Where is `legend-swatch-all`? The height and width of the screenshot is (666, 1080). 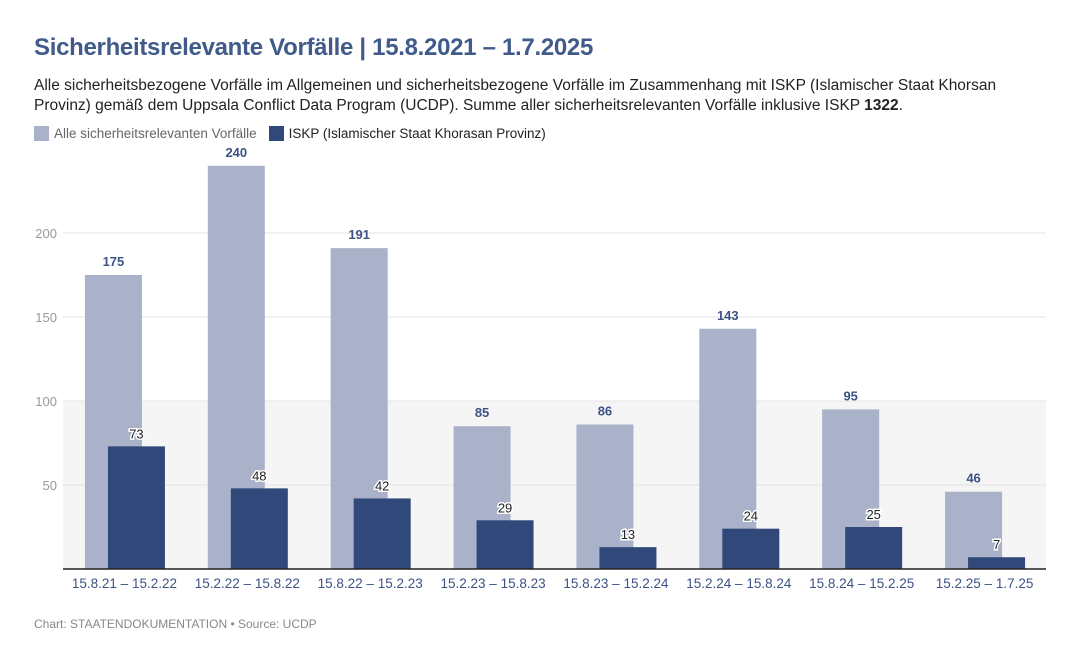 legend-swatch-all is located at coordinates (41, 133).